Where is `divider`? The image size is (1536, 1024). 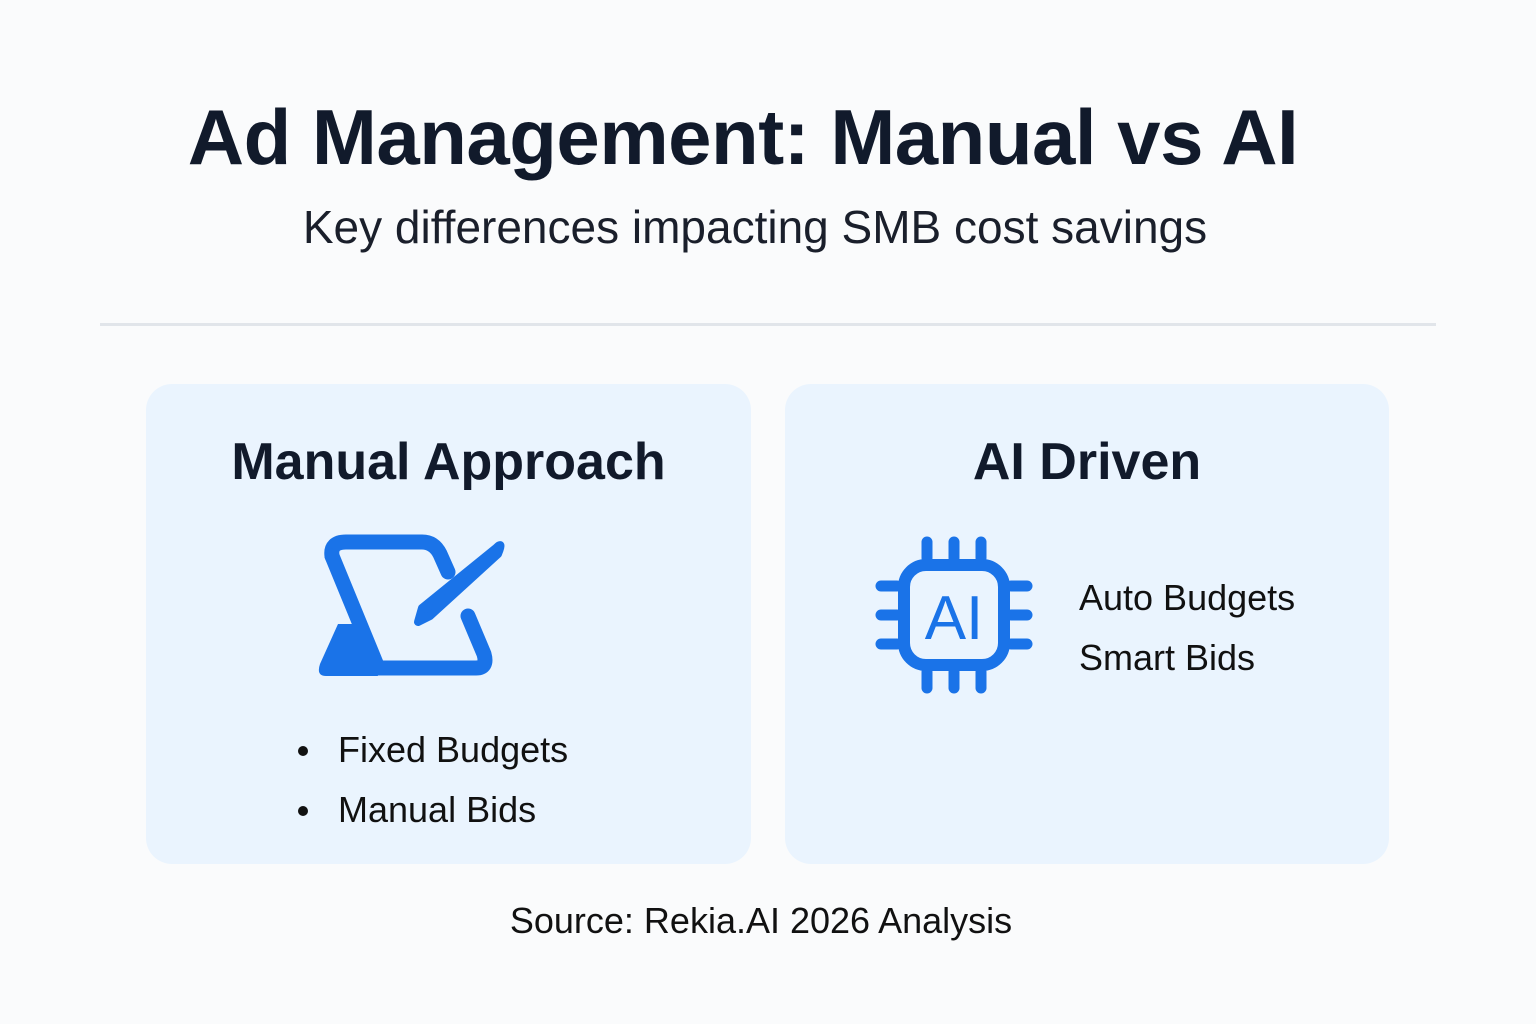
divider is located at coordinates (768, 324).